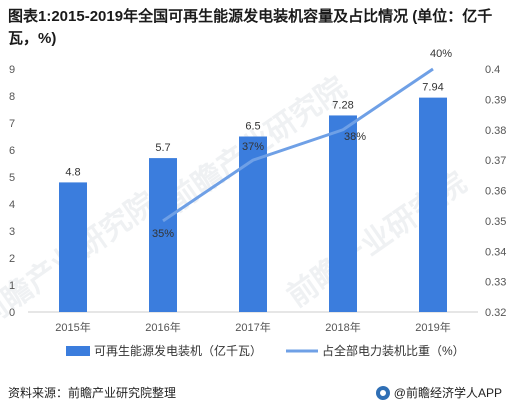  I want to click on y-right-tick-label: 0.34, so click(495, 252).